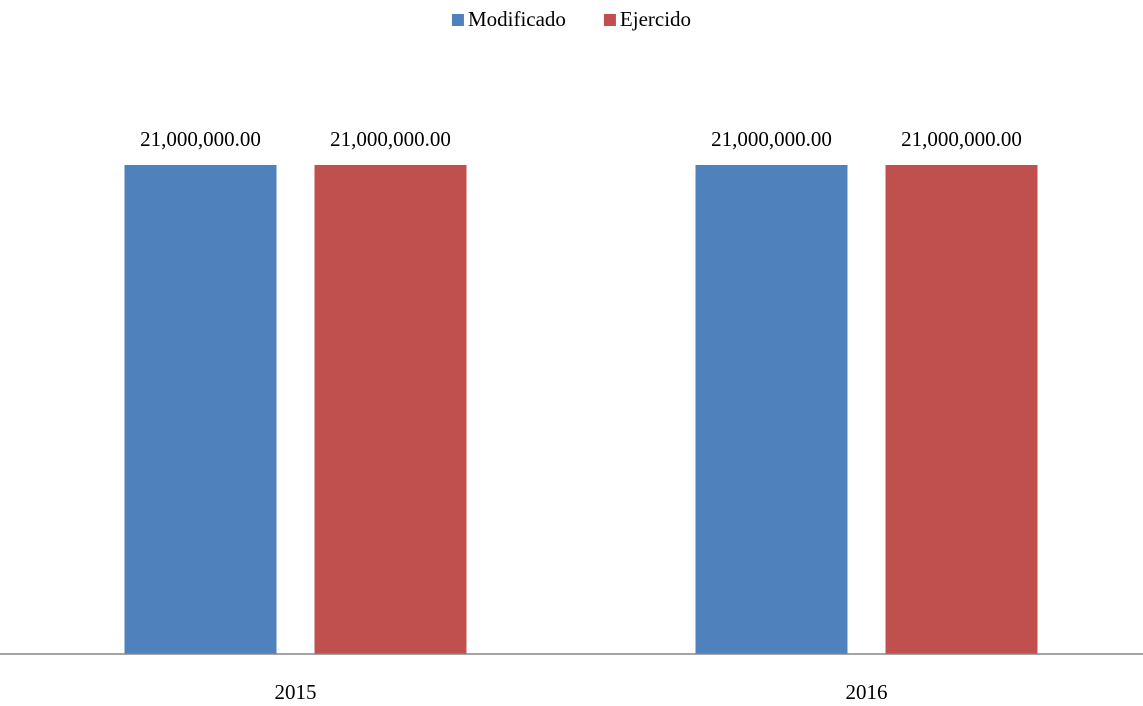 The image size is (1143, 706). I want to click on x-tick-label: 2016, so click(867, 692).